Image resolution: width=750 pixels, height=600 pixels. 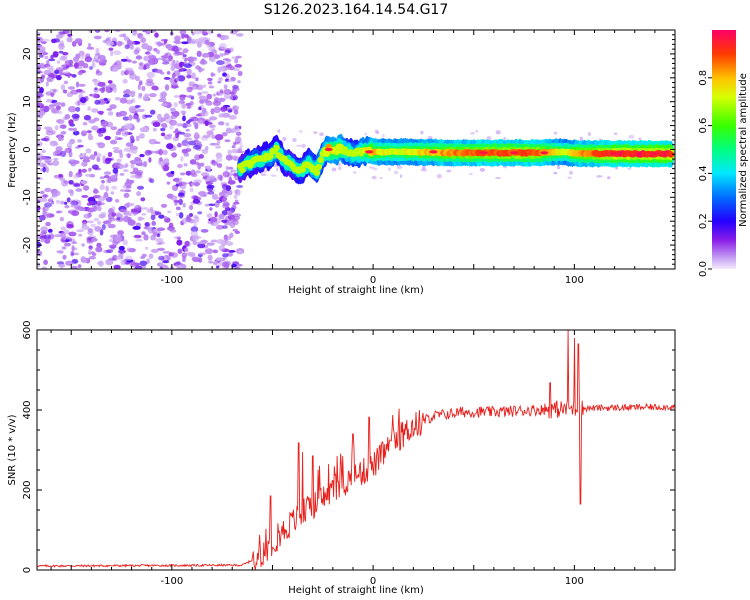 I want to click on colorbar-tick-label: 0.0, so click(x=703, y=269).